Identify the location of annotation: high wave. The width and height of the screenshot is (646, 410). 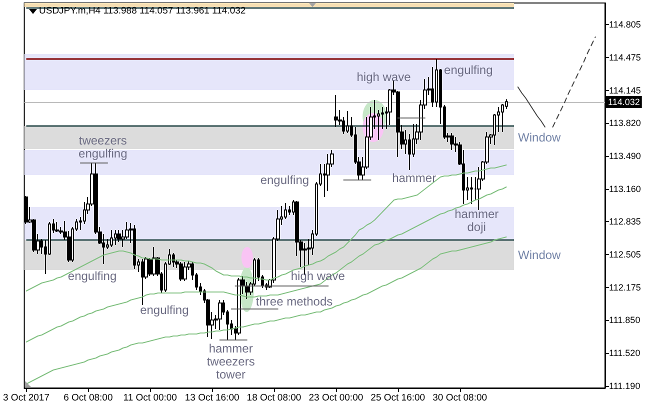
(384, 77).